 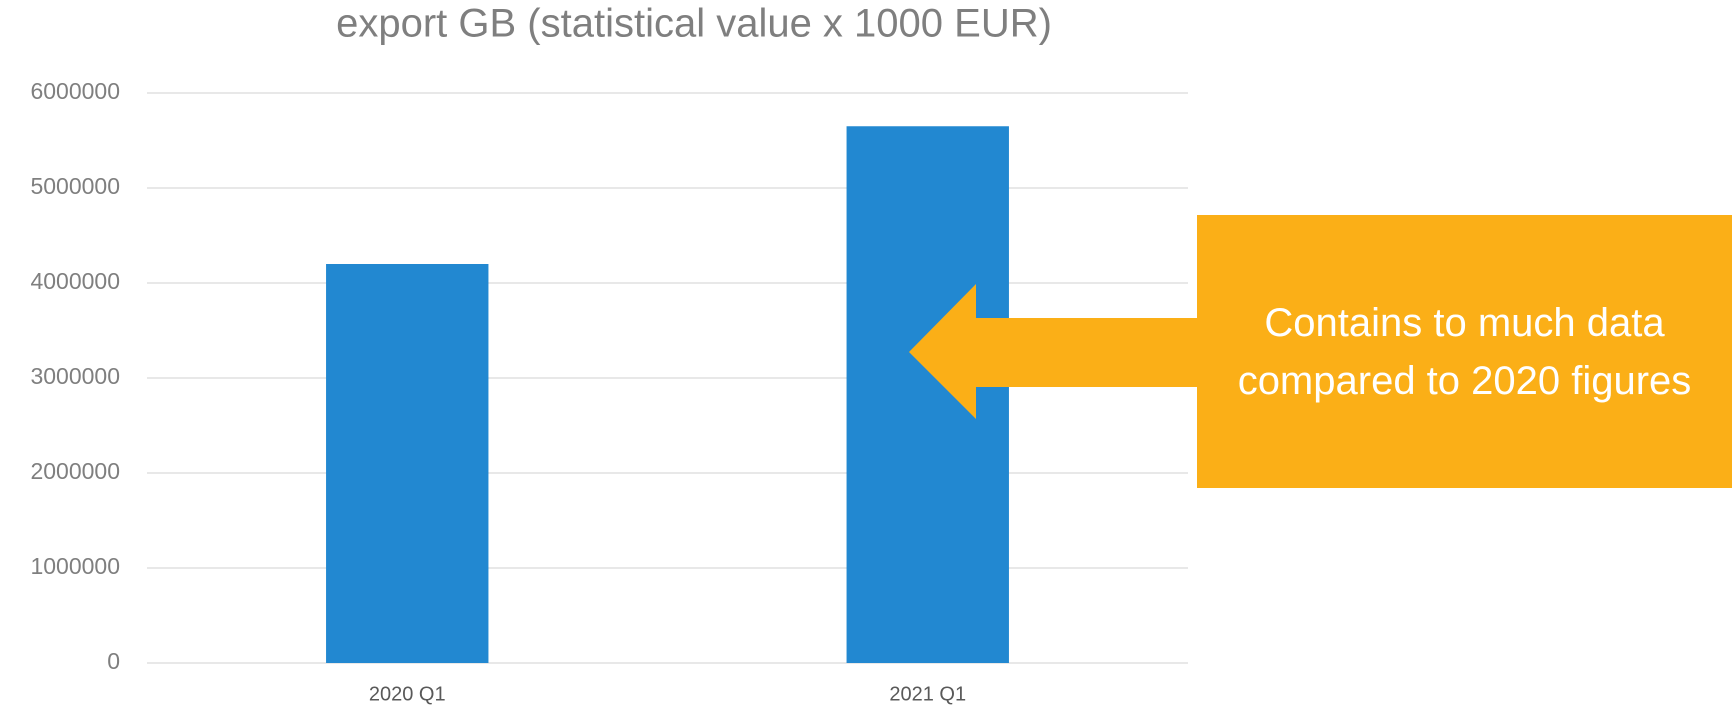 What do you see at coordinates (694, 24) in the screenshot?
I see `chart-title: export GB (statistical value x 1000 EUR)` at bounding box center [694, 24].